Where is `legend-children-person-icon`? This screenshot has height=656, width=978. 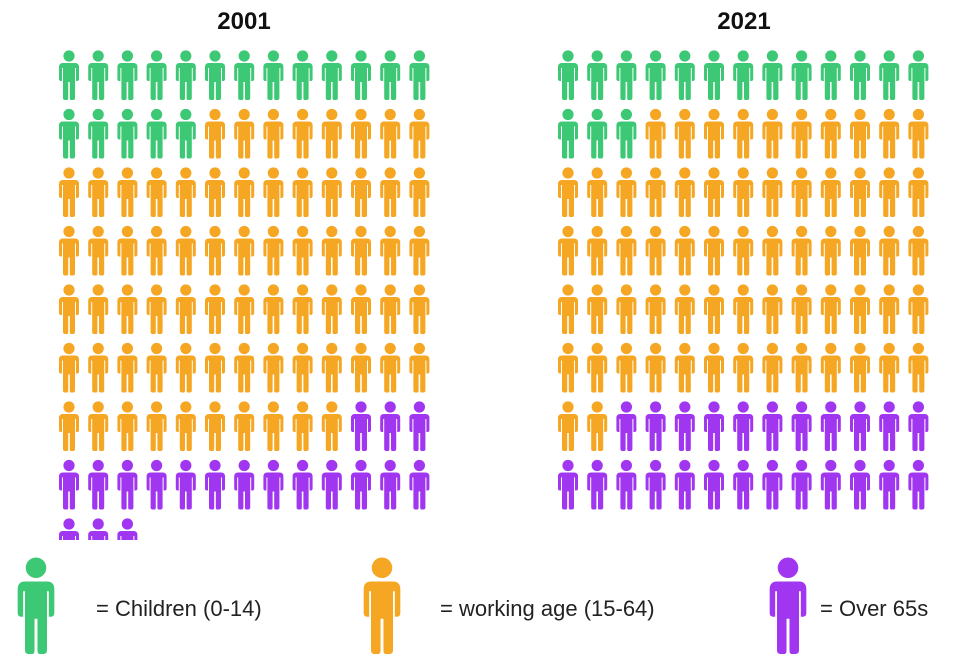
legend-children-person-icon is located at coordinates (36, 605).